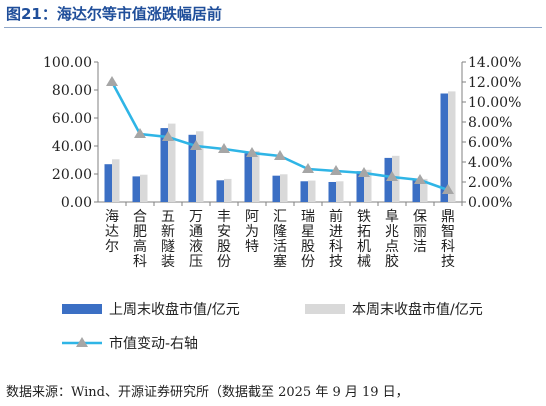 Image resolution: width=546 pixels, height=406 pixels. Describe the element at coordinates (224, 247) in the screenshot. I see `category-char: 股` at that location.